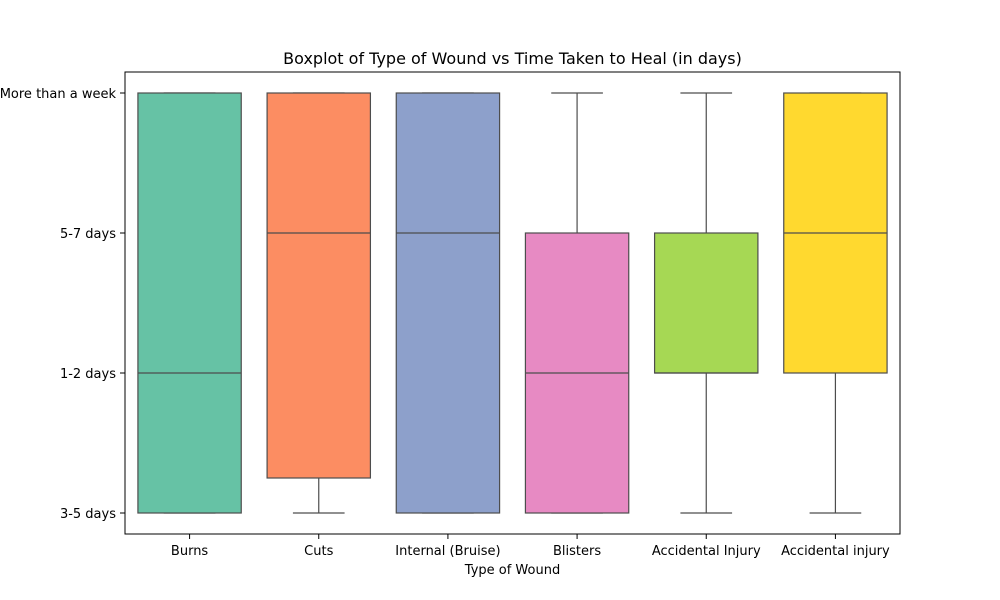 The width and height of the screenshot is (1000, 600). What do you see at coordinates (447, 551) in the screenshot?
I see `x-tick-label: Internal (Bruise)` at bounding box center [447, 551].